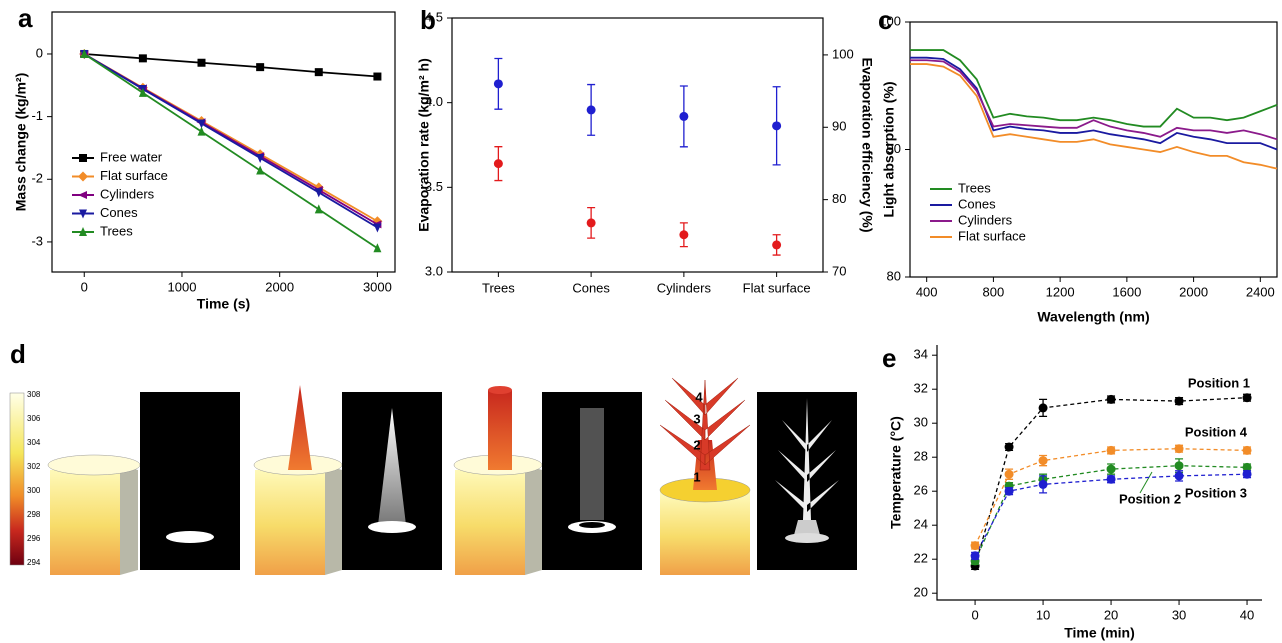  I want to click on y-tick-label: 34, so click(921, 354).